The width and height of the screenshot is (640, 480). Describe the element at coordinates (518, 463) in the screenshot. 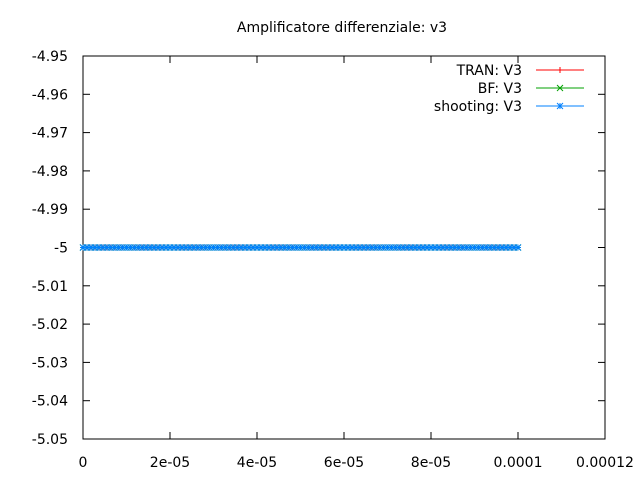

I see `x-tick-label: 0.0001` at that location.